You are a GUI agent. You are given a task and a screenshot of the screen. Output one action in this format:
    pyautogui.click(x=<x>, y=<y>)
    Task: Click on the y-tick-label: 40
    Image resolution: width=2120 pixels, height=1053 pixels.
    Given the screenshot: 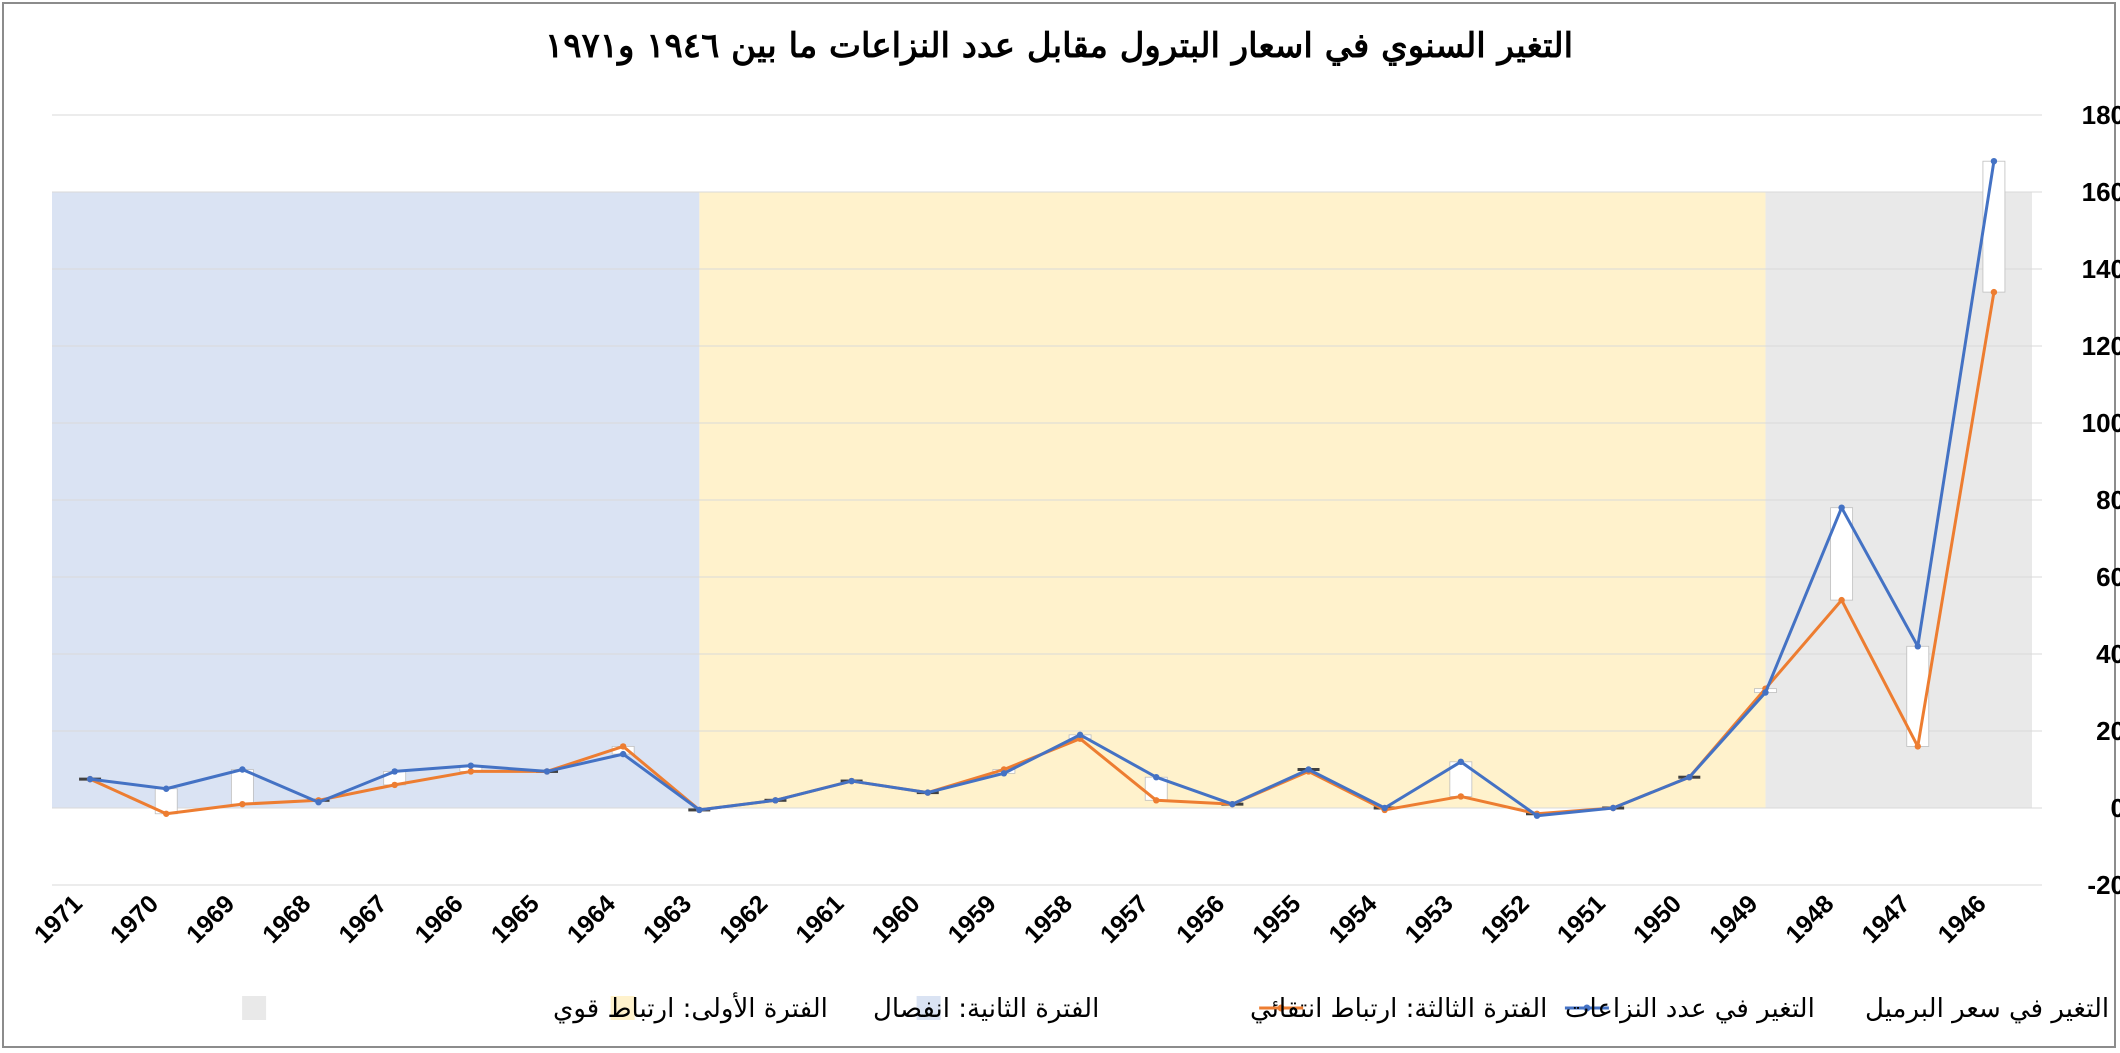 What is the action you would take?
    pyautogui.click(x=2108, y=654)
    